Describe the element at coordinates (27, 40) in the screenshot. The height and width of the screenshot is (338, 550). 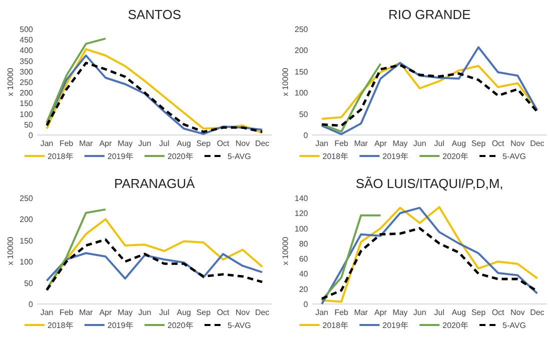
I see `y-tick-label: 450` at that location.